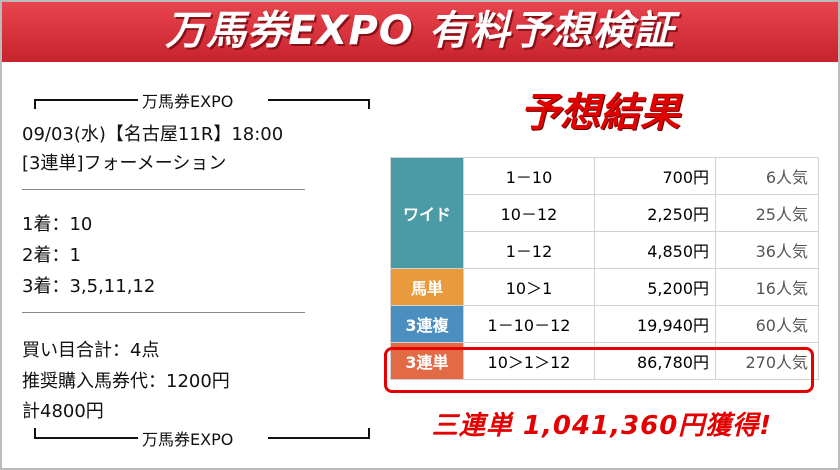 The image size is (840, 470). Describe the element at coordinates (126, 381) in the screenshot. I see `unit-cost: 推奨購入馬券代：1200円` at that location.